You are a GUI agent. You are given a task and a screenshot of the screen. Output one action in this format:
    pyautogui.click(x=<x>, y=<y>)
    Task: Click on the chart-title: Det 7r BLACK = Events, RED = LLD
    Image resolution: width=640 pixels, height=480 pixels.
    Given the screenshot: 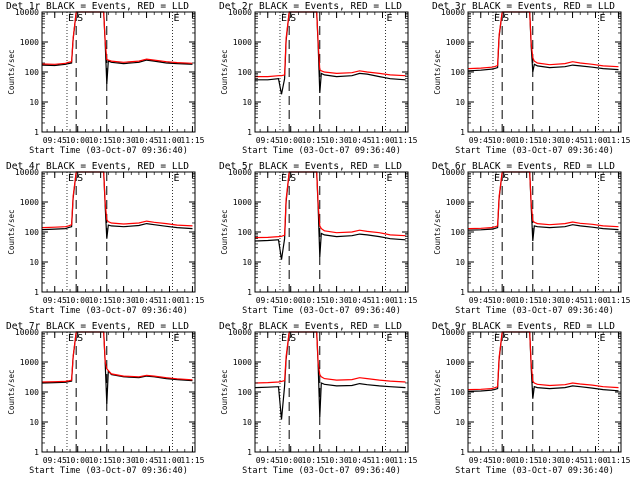 What is the action you would take?
    pyautogui.click(x=97, y=326)
    